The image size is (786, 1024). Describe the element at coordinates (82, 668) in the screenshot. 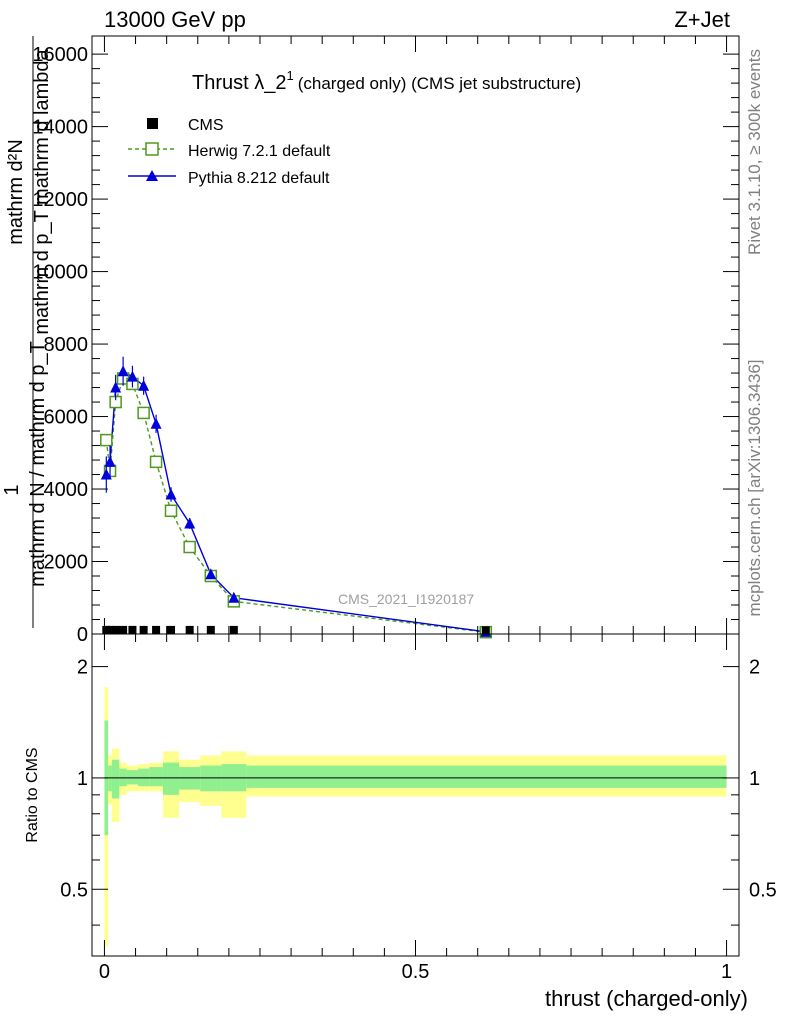

I see `ratio-y-tick-label: 2` at that location.